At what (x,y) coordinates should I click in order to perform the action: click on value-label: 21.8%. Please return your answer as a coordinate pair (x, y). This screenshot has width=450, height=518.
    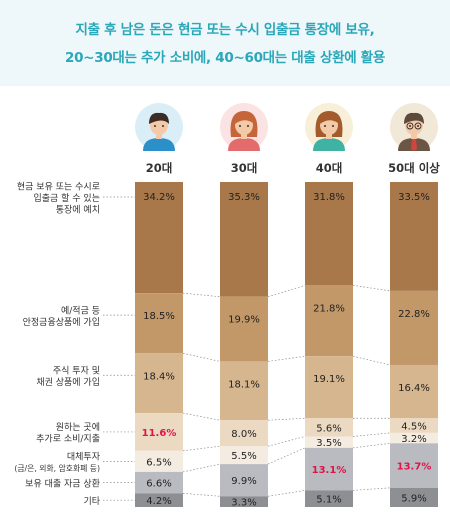
    Looking at the image, I should click on (329, 308).